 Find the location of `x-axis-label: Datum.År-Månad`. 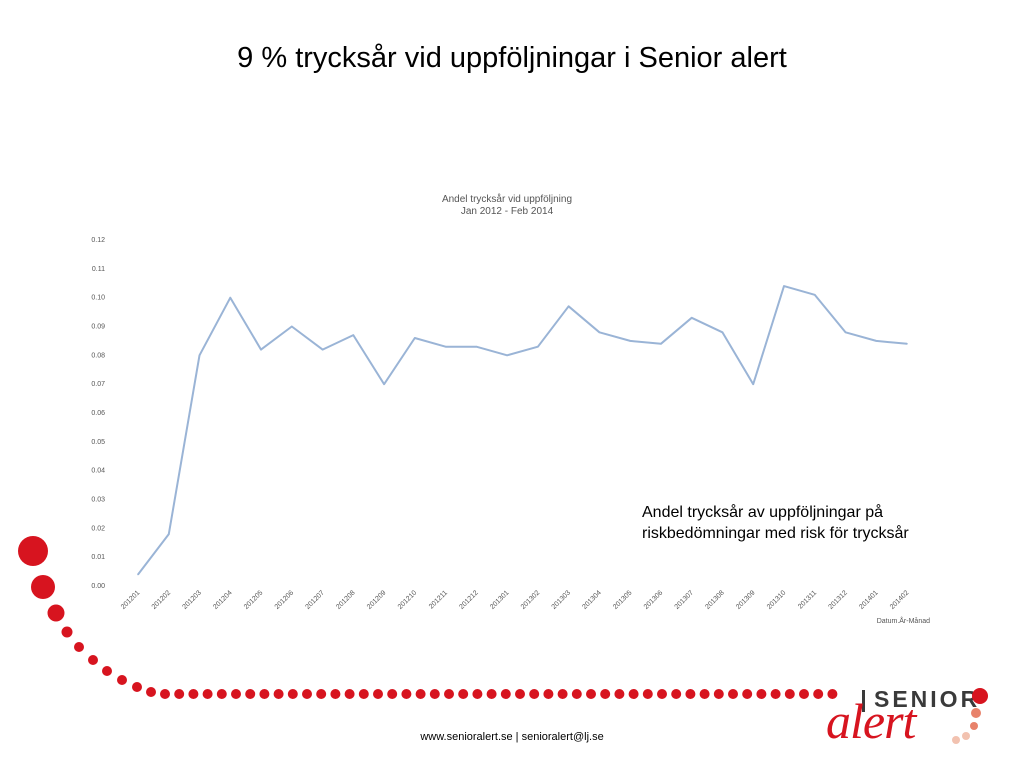

x-axis-label: Datum.År-Månad is located at coordinates (903, 620).